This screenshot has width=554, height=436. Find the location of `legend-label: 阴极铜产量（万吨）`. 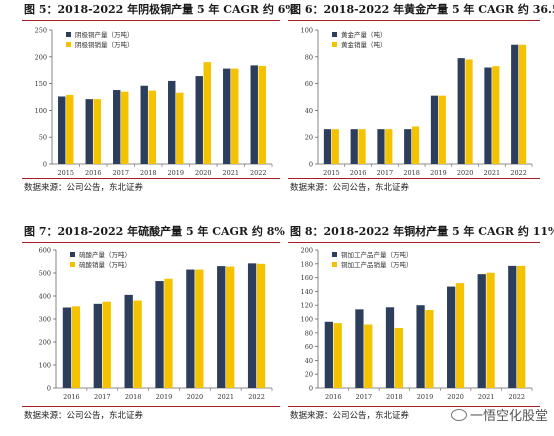

legend-label: 阴极铜产量（万吨） is located at coordinates (104, 34).